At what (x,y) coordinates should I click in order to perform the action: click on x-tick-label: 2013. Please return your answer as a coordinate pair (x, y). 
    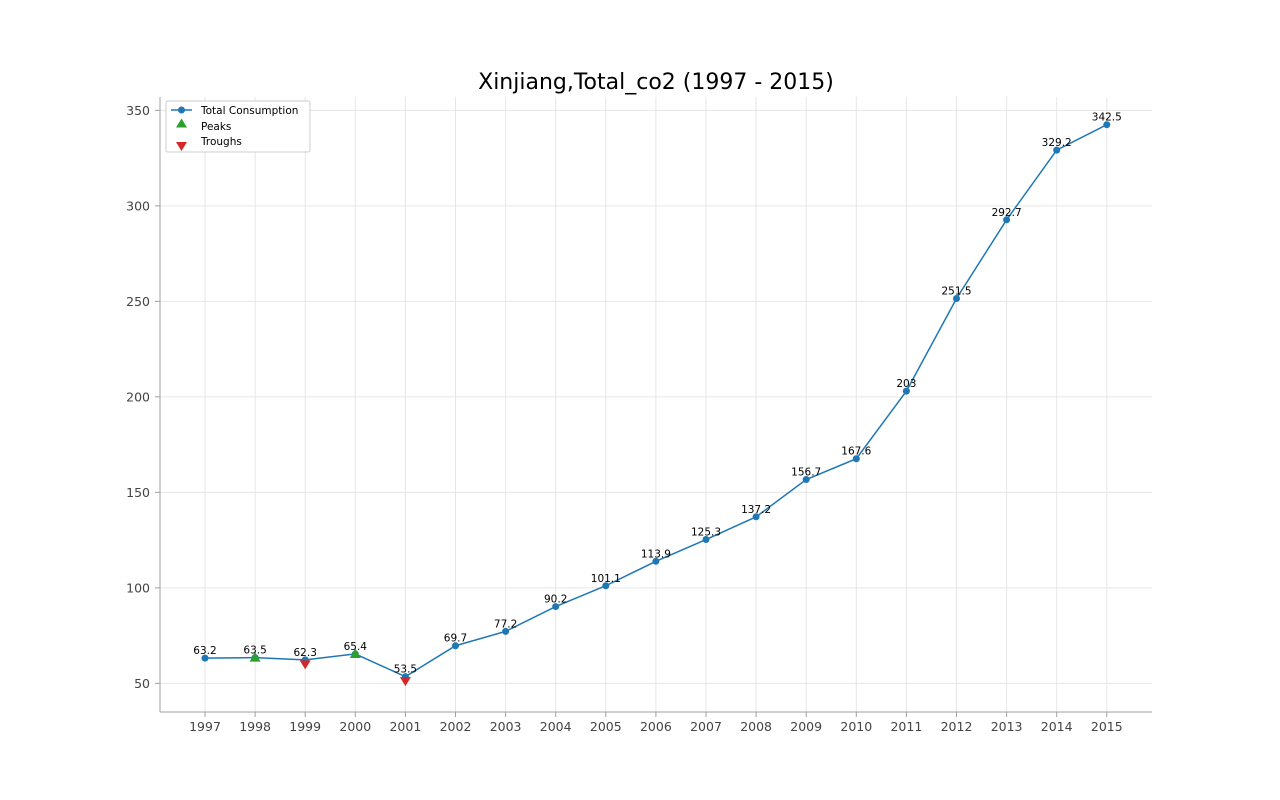
    Looking at the image, I should click on (1007, 726).